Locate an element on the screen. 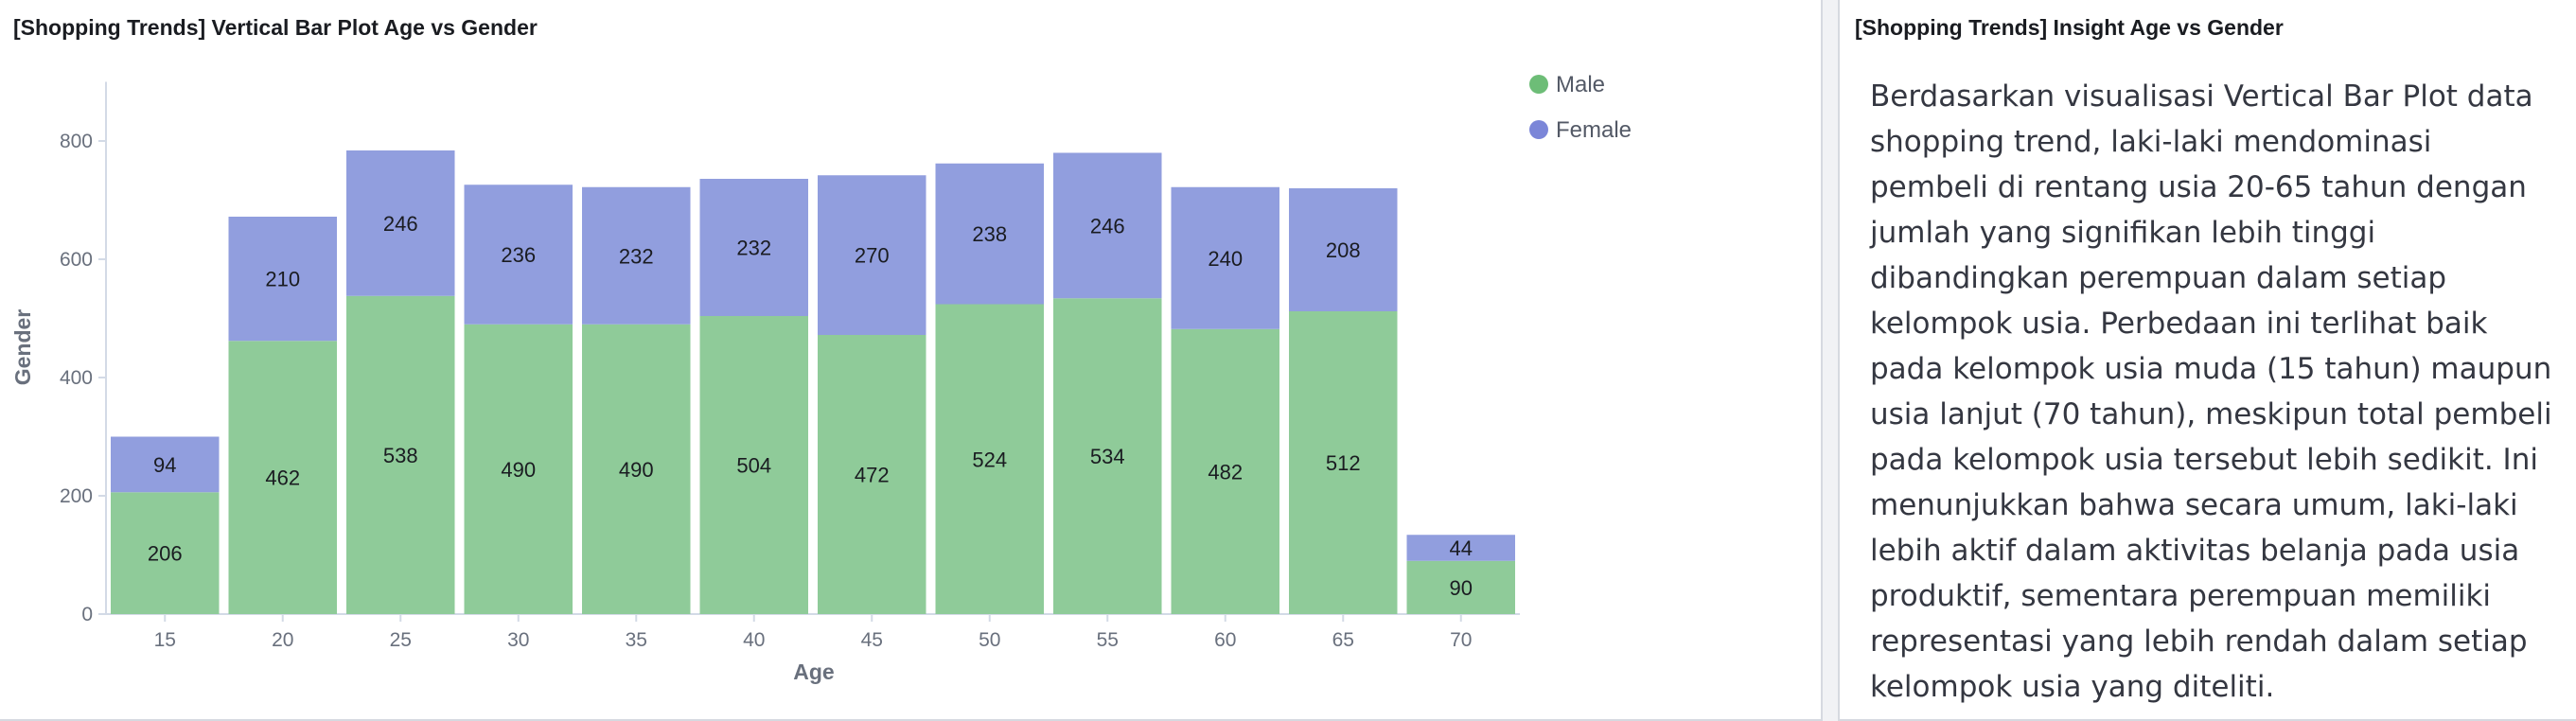 The image size is (2576, 721). bar-value-label: 208 is located at coordinates (1343, 250).